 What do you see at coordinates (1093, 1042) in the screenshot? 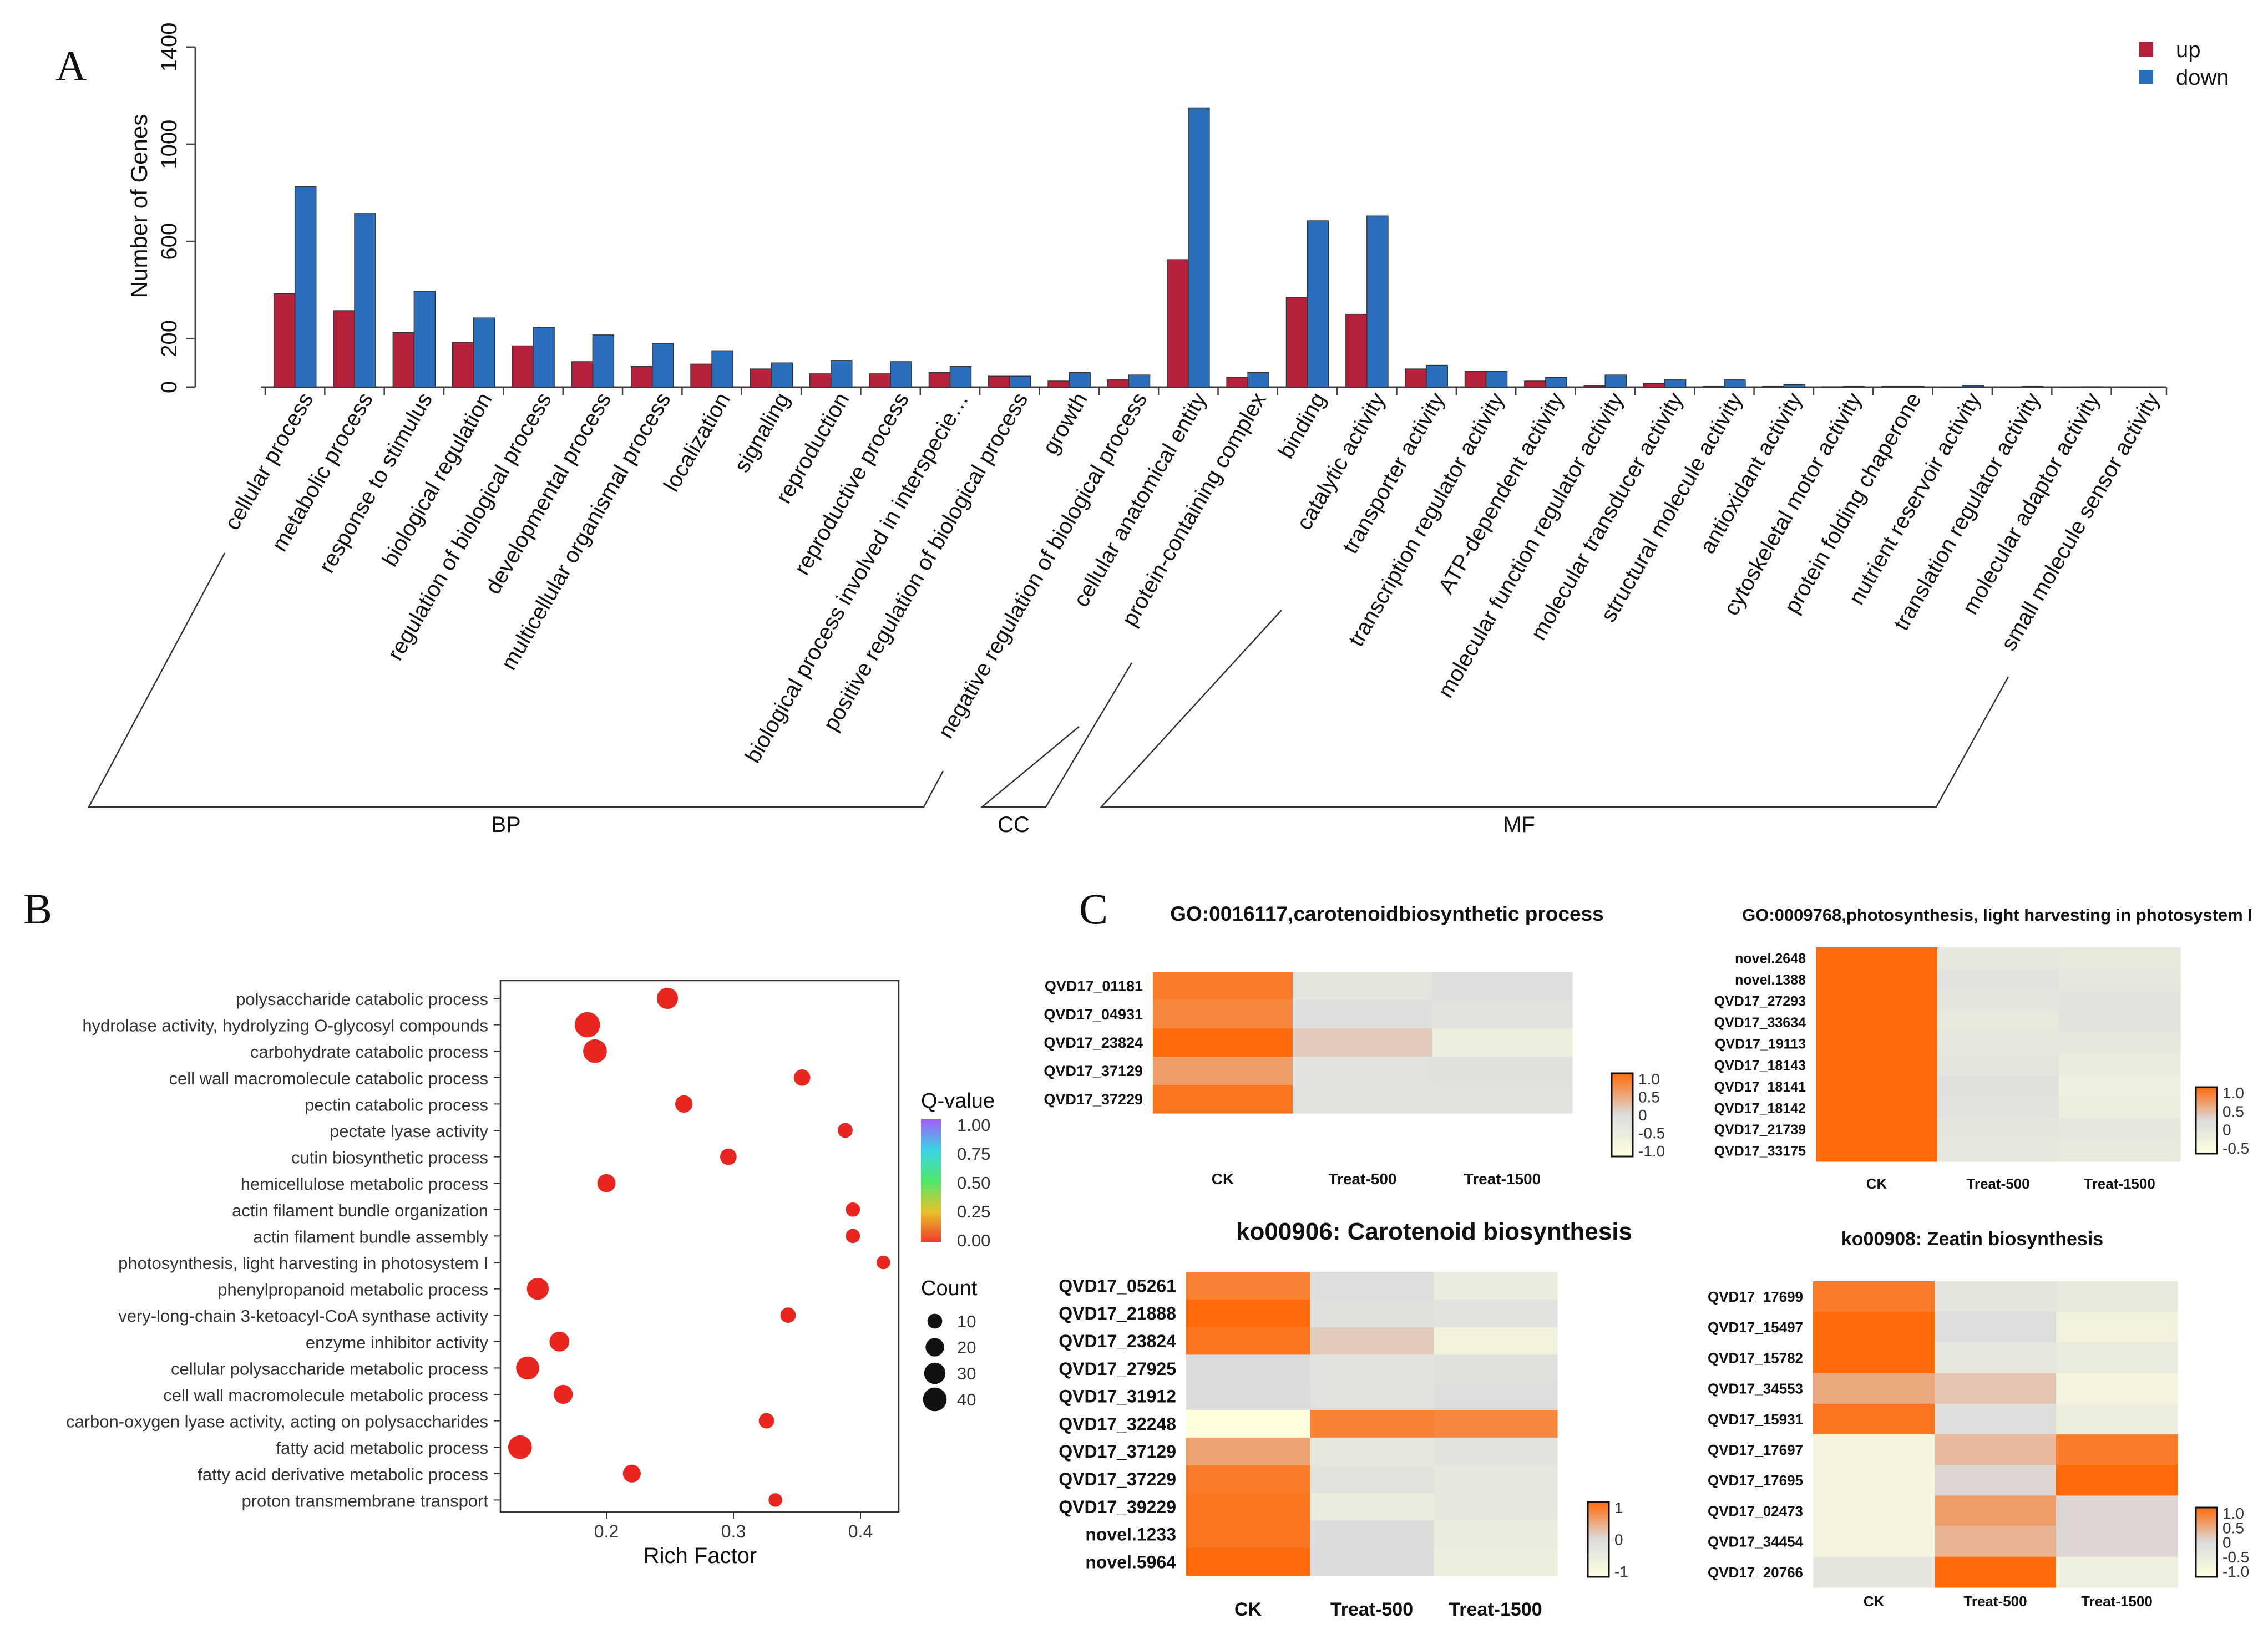
I see `heatmap-row-label: QVD17_23824` at bounding box center [1093, 1042].